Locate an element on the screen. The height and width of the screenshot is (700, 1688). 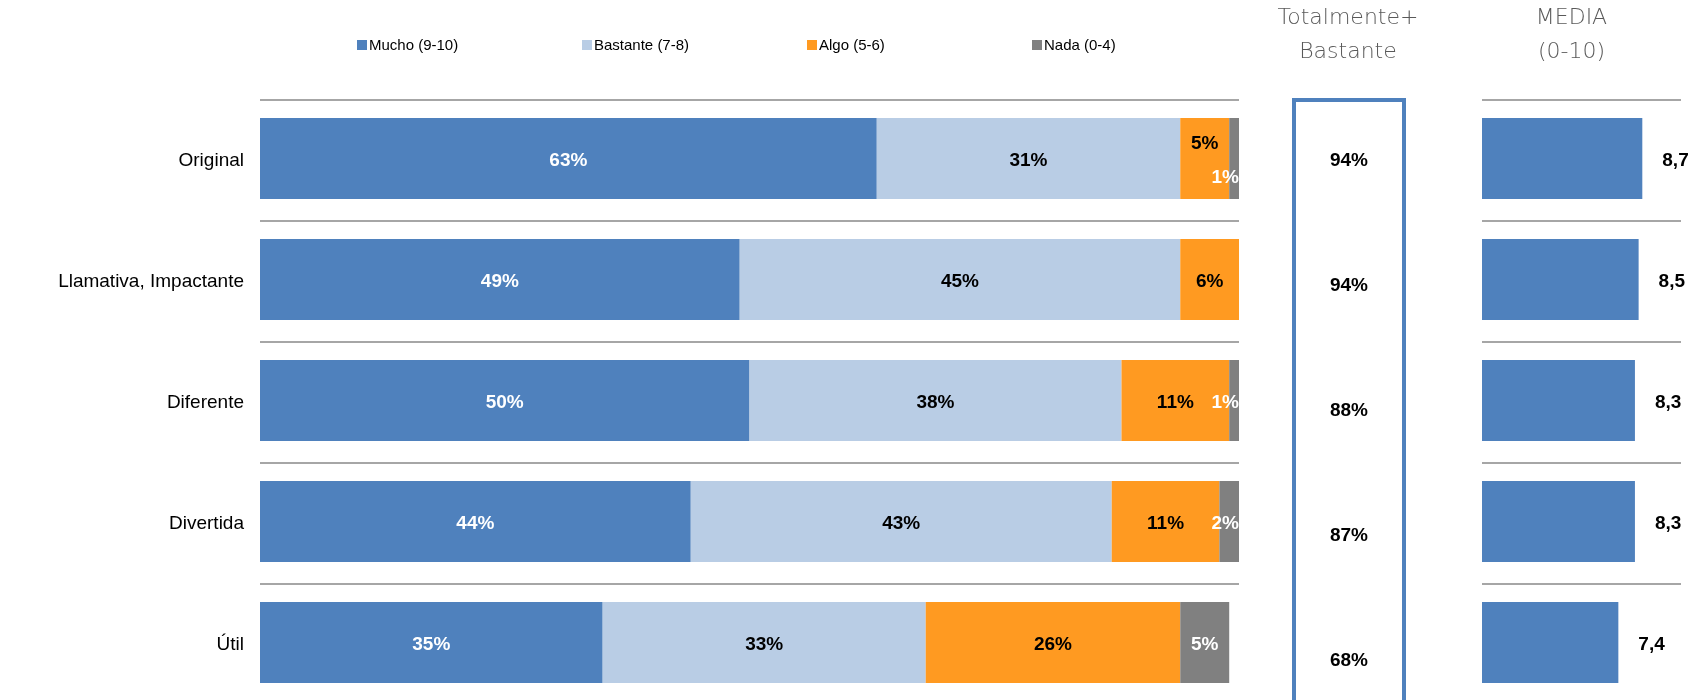
chart-title: MEDIA (0-10) is located at coordinates (1571, 33).